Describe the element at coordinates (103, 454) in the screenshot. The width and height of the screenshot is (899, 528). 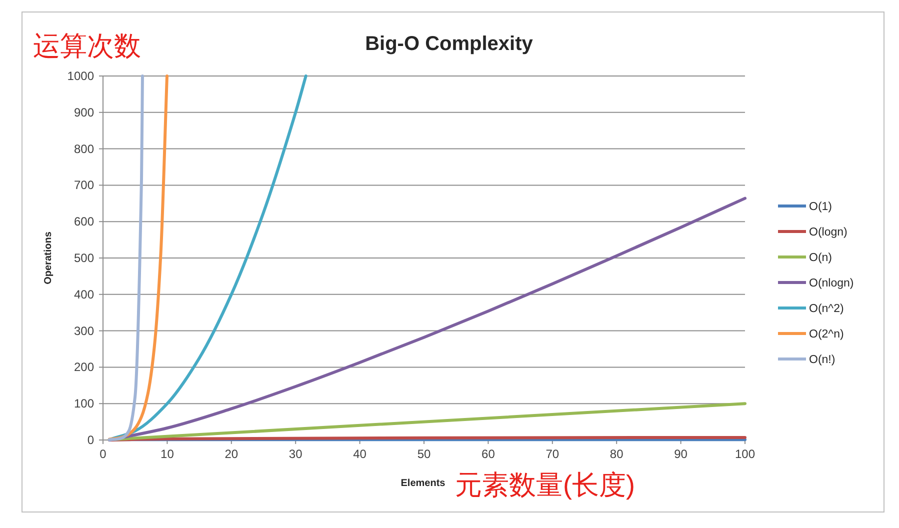
I see `x-tick-label: 0` at that location.